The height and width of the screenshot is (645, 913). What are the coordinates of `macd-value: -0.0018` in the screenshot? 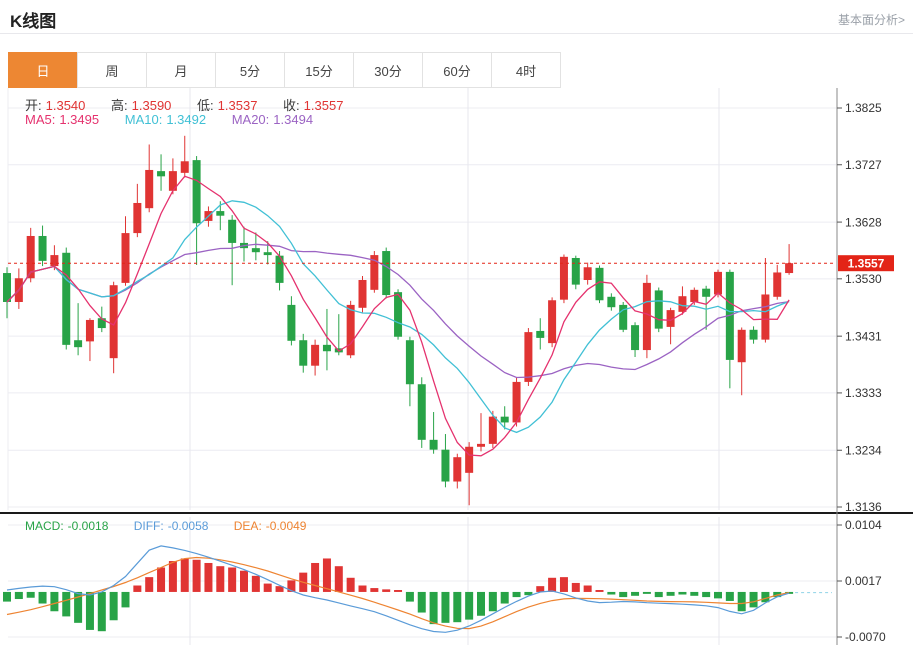 It's located at (88, 526).